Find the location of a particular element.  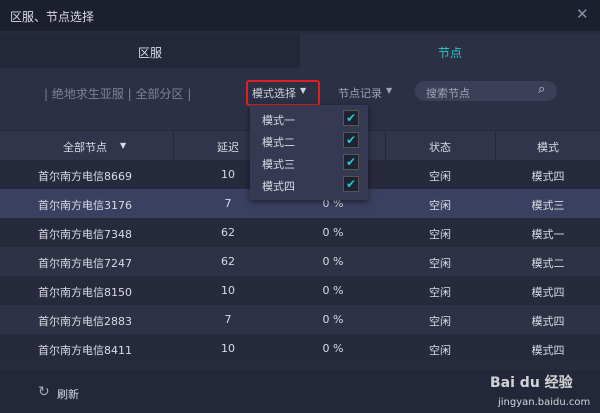

footer is located at coordinates (300, 391).